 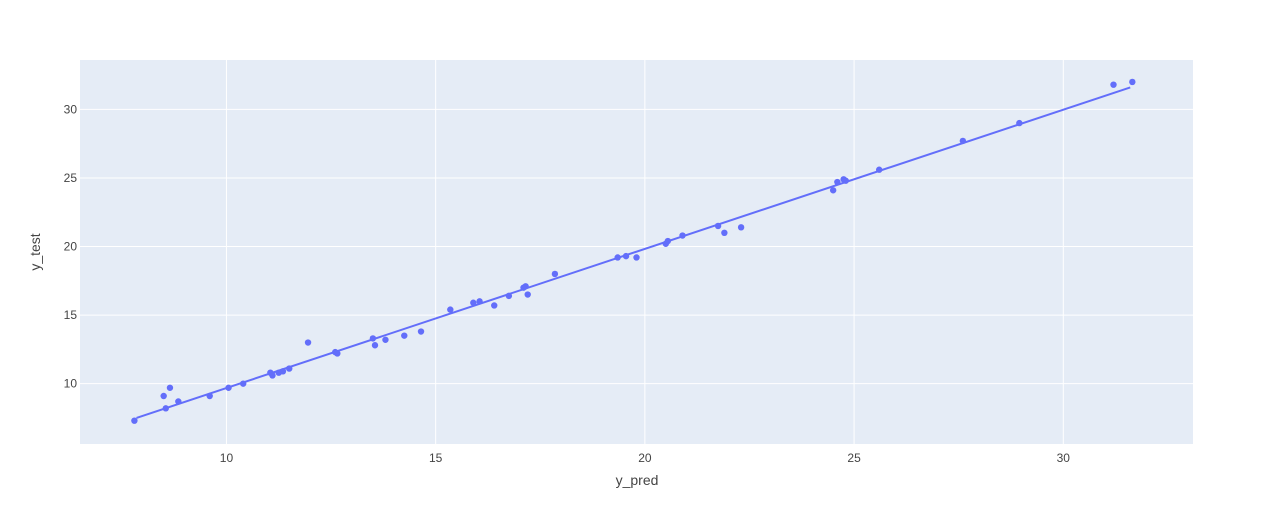 What do you see at coordinates (71, 384) in the screenshot?
I see `y-tick-label: 10` at bounding box center [71, 384].